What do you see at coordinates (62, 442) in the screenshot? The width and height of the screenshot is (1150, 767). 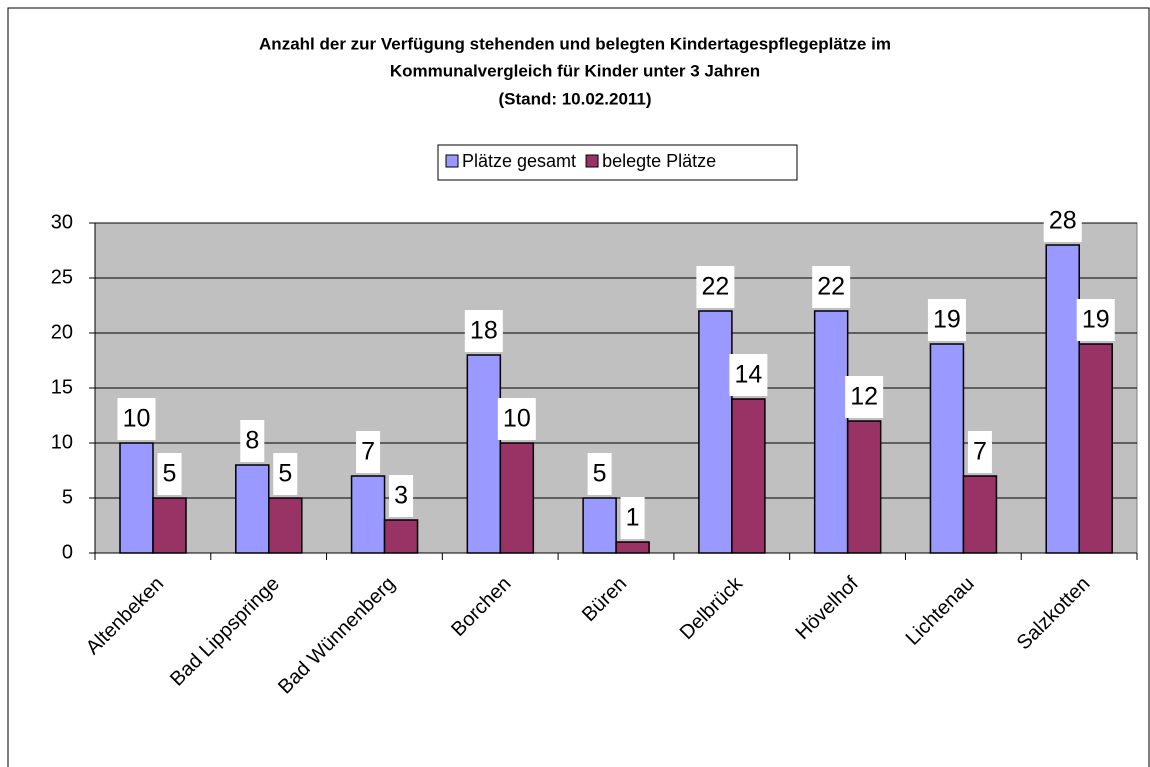 I see `y-tick-label: 10` at bounding box center [62, 442].